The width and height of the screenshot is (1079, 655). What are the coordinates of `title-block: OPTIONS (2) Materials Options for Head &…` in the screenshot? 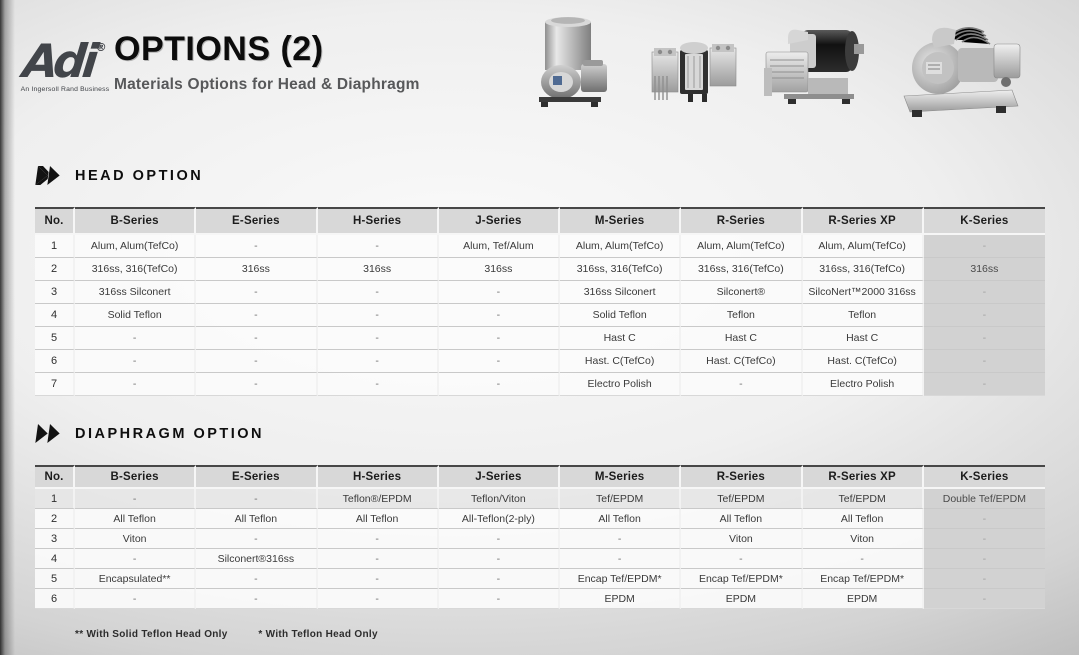 It's located at (267, 62).